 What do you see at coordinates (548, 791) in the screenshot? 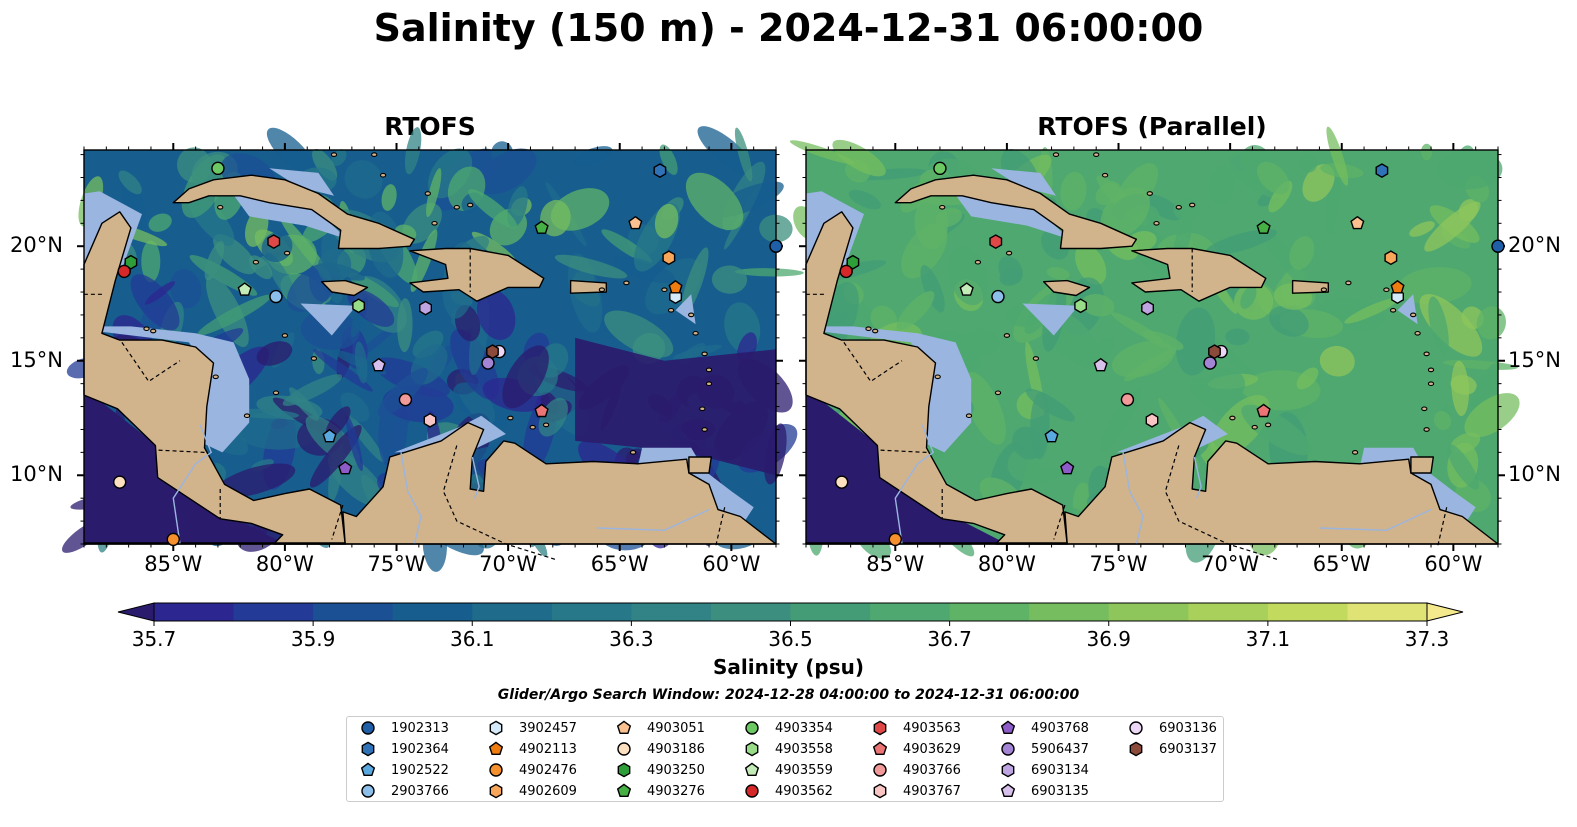
I see `legend-label: 4902609` at bounding box center [548, 791].